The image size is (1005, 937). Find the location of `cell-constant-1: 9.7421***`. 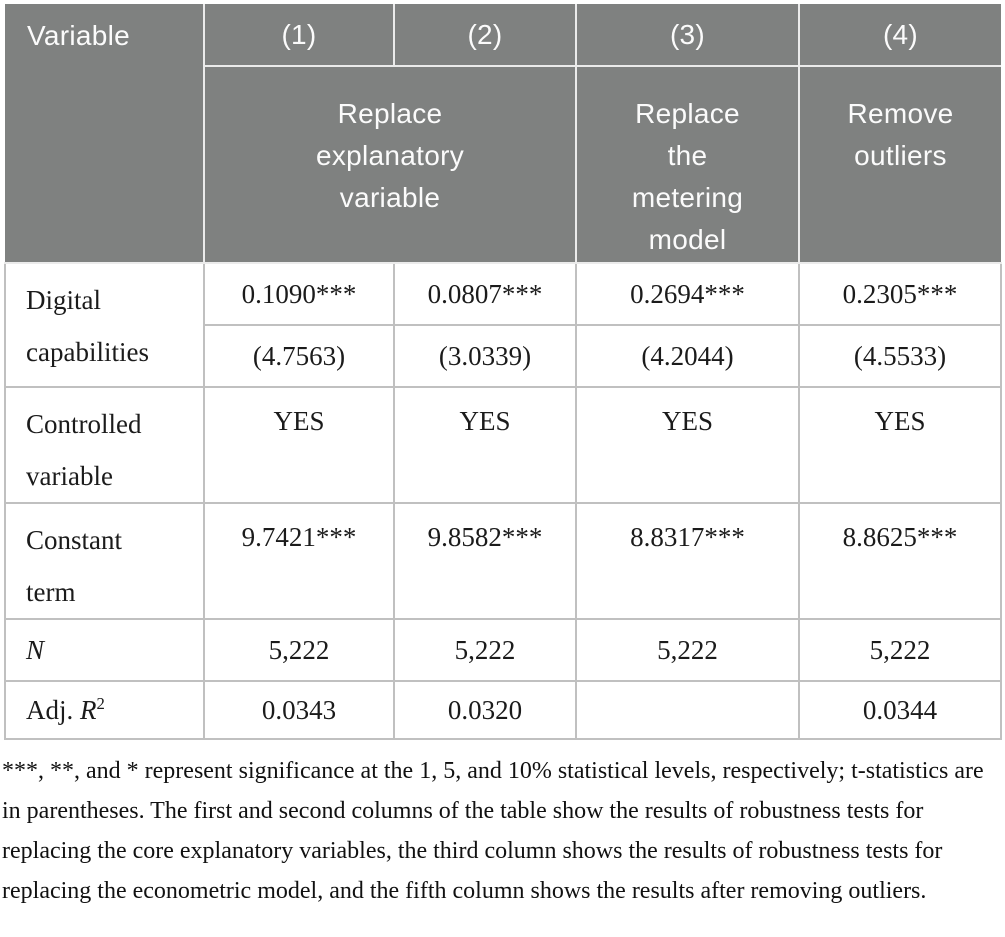

cell-constant-1: 9.7421*** is located at coordinates (299, 561).